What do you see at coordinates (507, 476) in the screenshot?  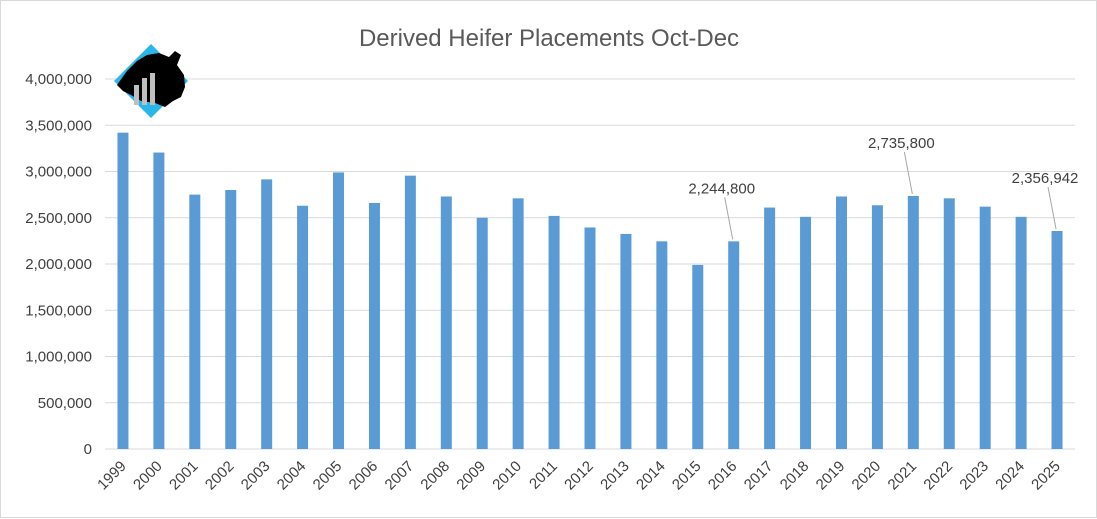 I see `x-tick-label: 2010` at bounding box center [507, 476].